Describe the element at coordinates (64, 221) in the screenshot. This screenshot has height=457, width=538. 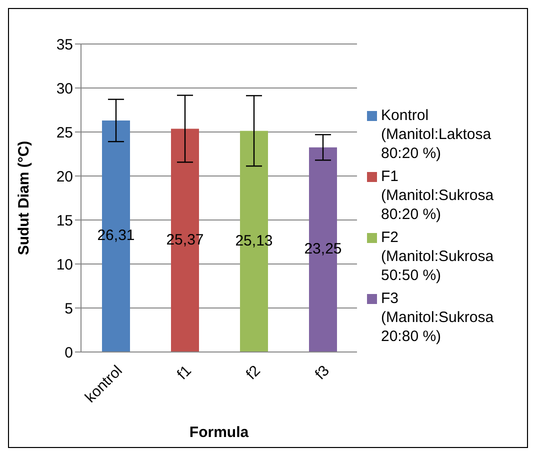
I see `y-tick-label: 15` at that location.